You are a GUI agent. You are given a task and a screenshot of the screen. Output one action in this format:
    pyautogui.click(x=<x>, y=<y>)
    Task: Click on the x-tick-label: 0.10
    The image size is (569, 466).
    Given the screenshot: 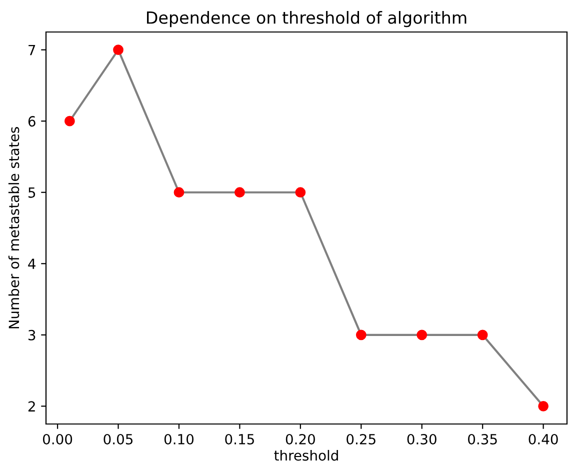 What is the action you would take?
    pyautogui.click(x=179, y=439)
    